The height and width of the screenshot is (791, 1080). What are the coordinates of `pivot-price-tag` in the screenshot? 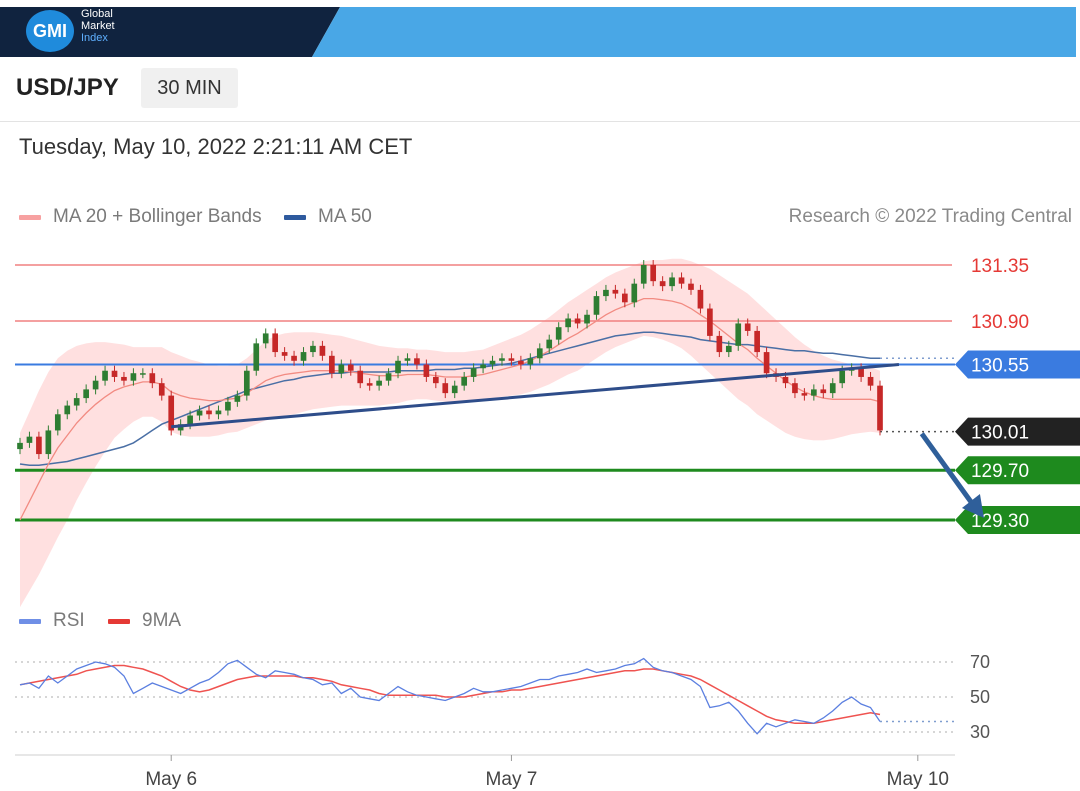 It's located at (1017, 364).